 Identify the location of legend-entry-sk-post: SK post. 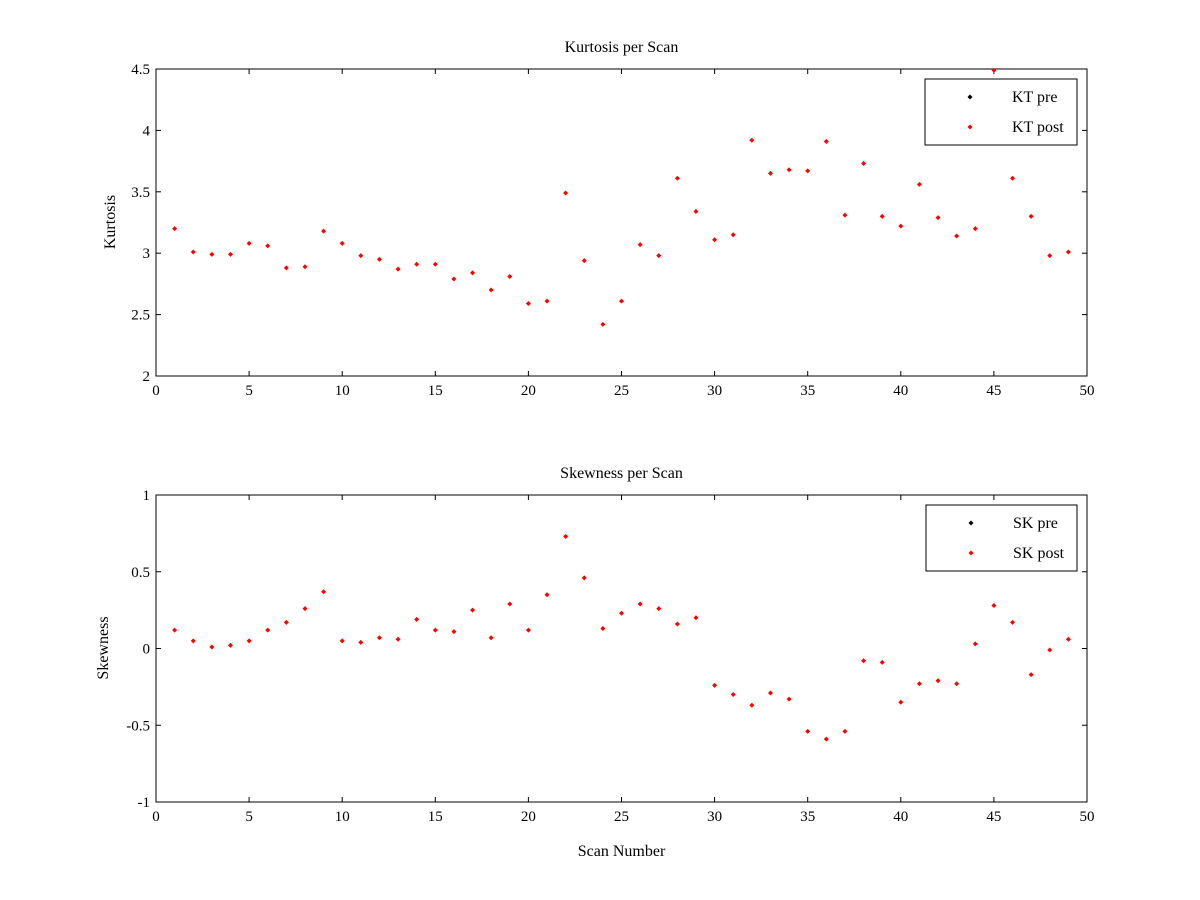
(1016, 553).